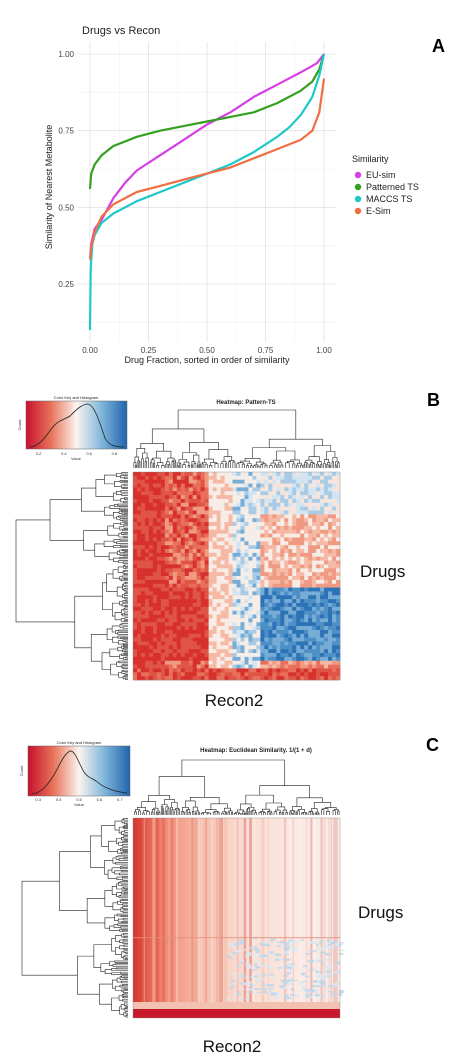  Describe the element at coordinates (378, 211) in the screenshot. I see `legend-label: E-Sim` at that location.